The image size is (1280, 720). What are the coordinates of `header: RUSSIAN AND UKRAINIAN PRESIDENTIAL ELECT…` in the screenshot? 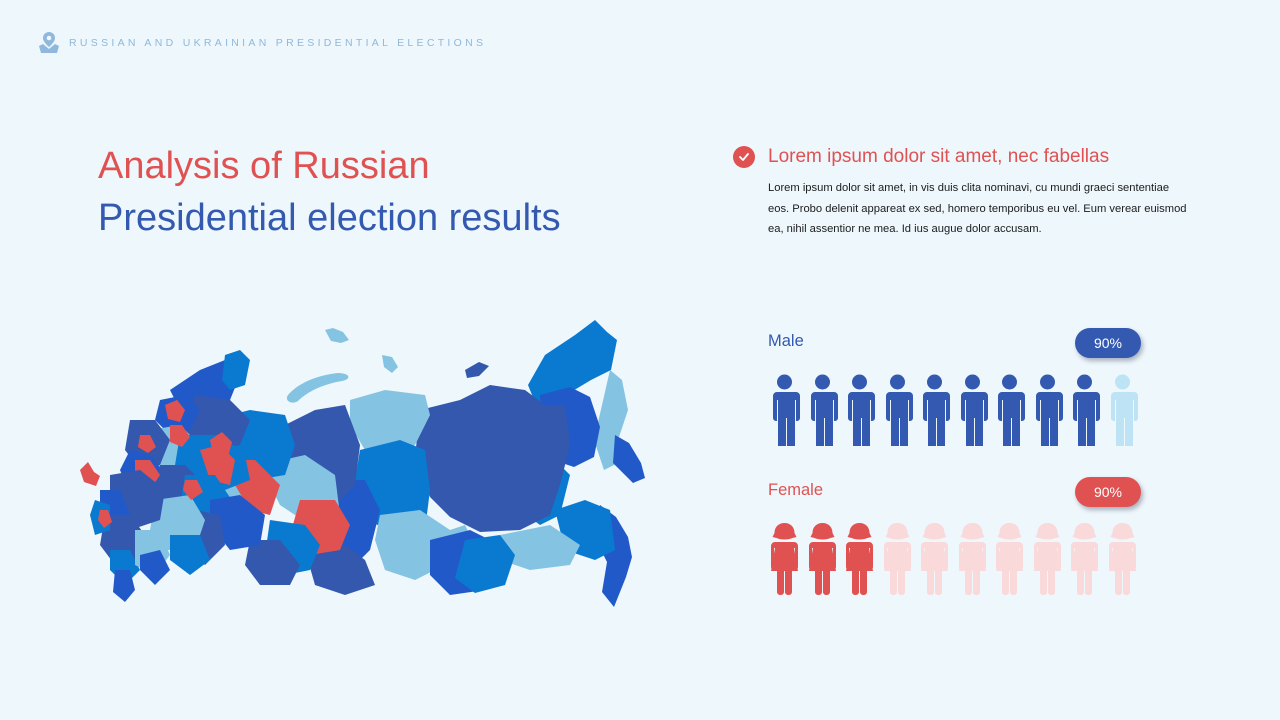 It's located at (262, 43).